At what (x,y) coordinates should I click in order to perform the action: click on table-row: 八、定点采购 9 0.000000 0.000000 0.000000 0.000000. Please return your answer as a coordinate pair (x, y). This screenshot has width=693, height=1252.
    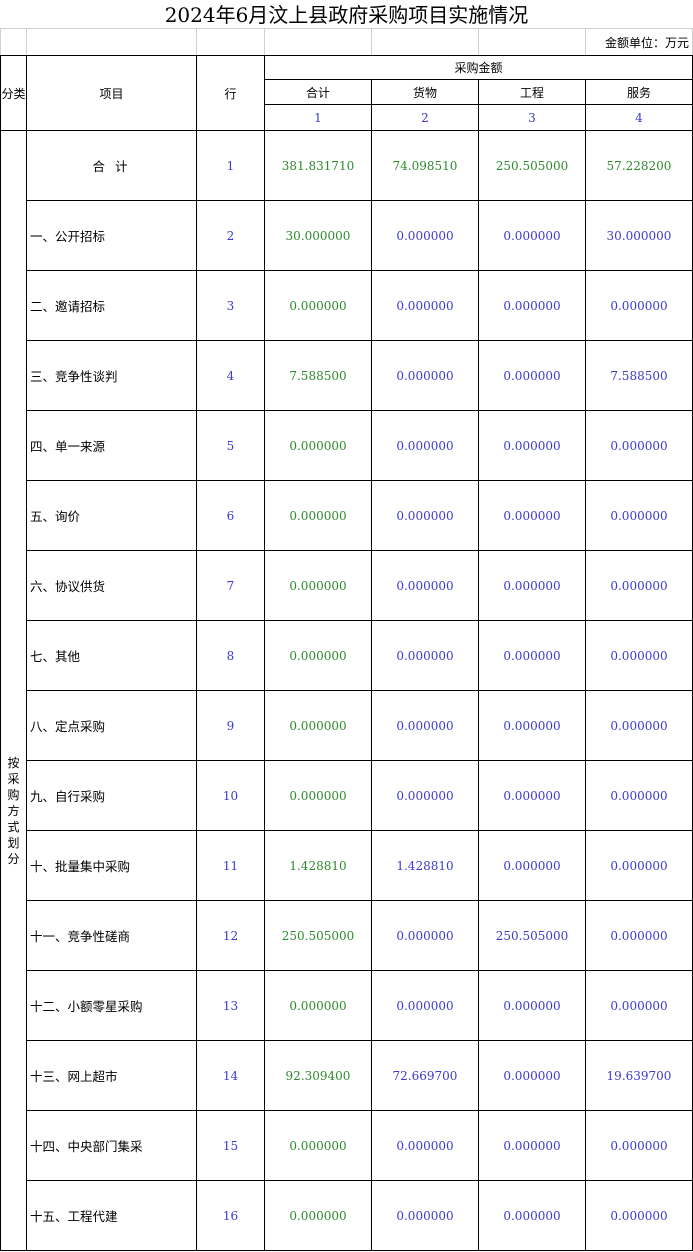
    Looking at the image, I should click on (347, 725).